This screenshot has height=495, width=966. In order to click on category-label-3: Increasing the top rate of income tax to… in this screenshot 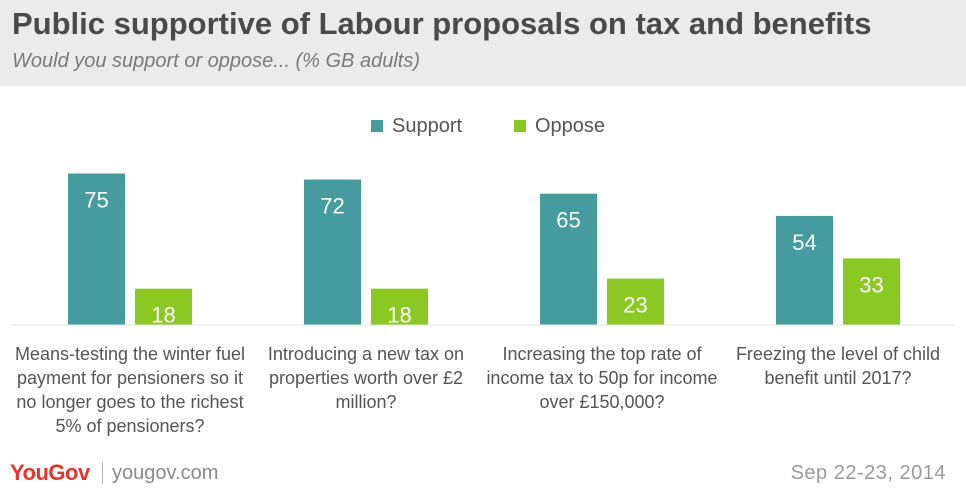, I will do `click(602, 378)`.